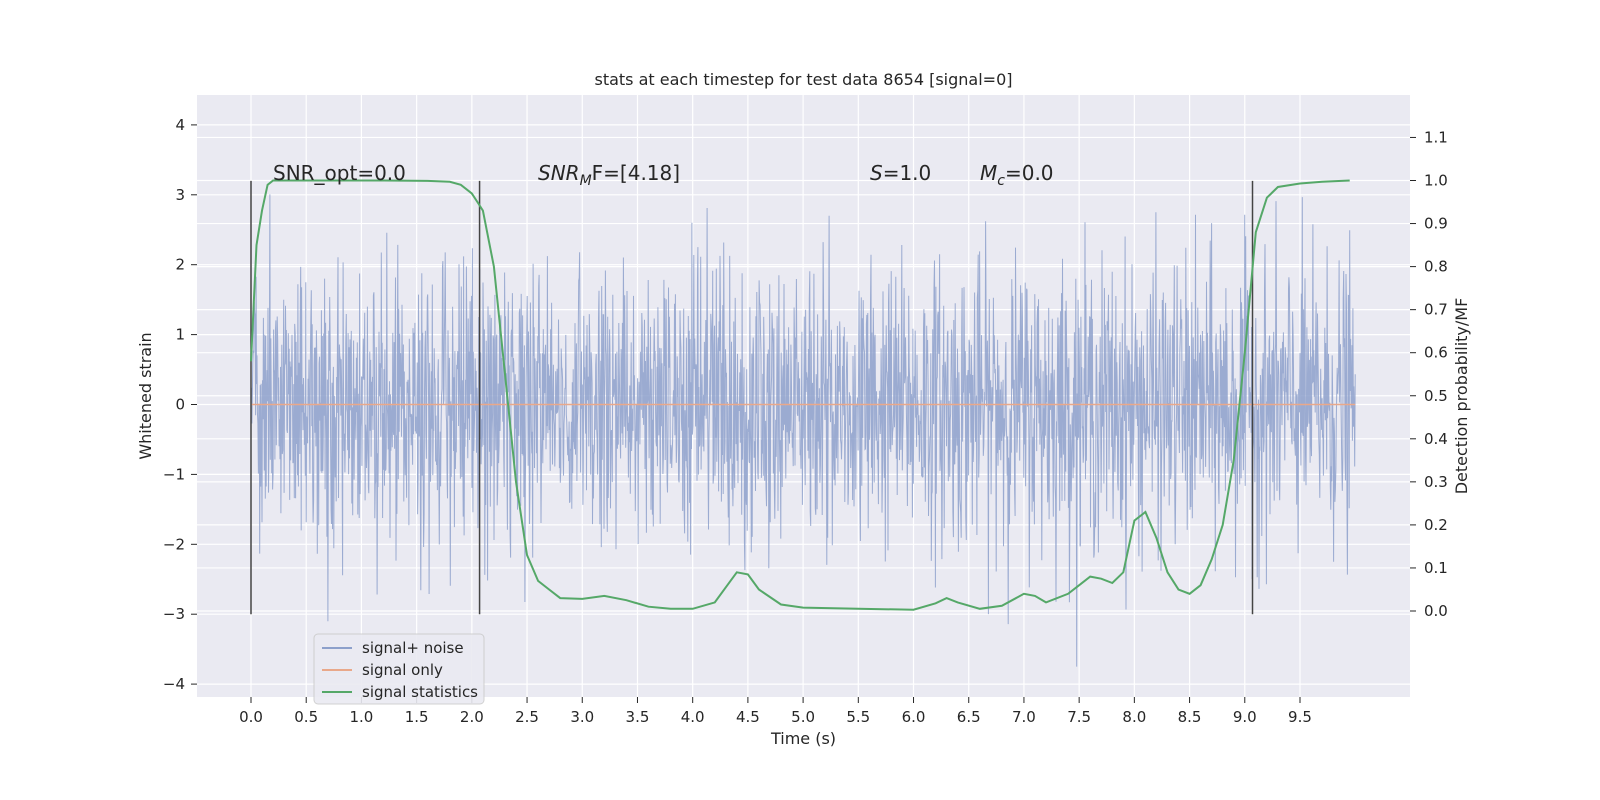 The height and width of the screenshot is (800, 1600). Describe the element at coordinates (306, 717) in the screenshot. I see `x-tick-label: 0.5` at that location.